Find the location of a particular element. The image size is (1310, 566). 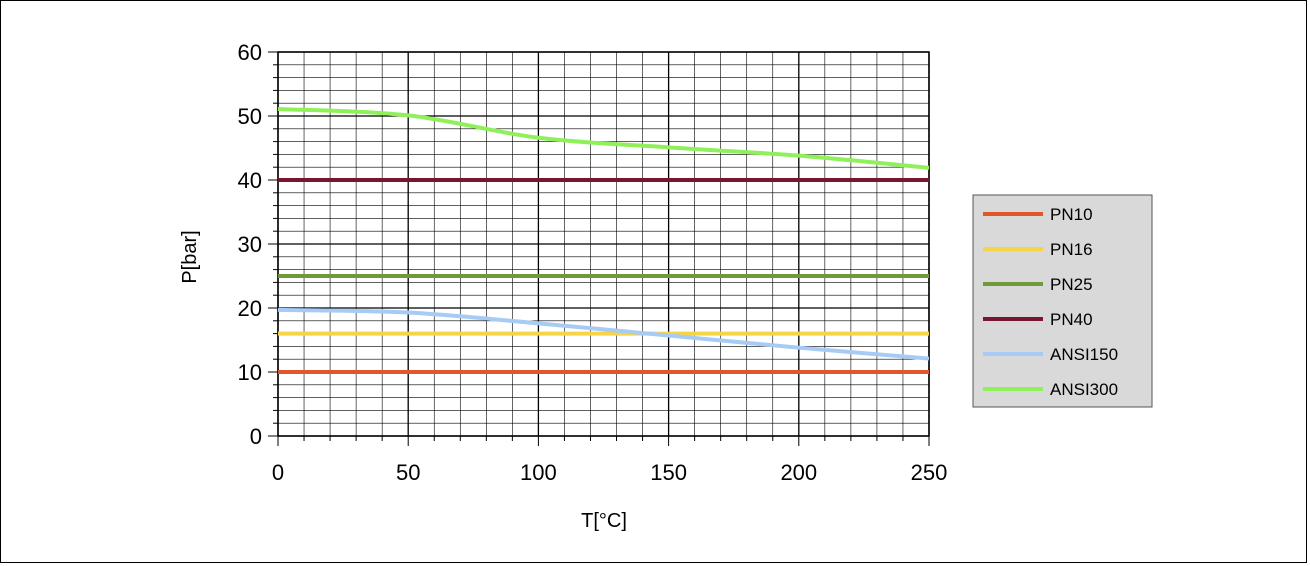

legend-label-pn10: PN10 is located at coordinates (1071, 214).